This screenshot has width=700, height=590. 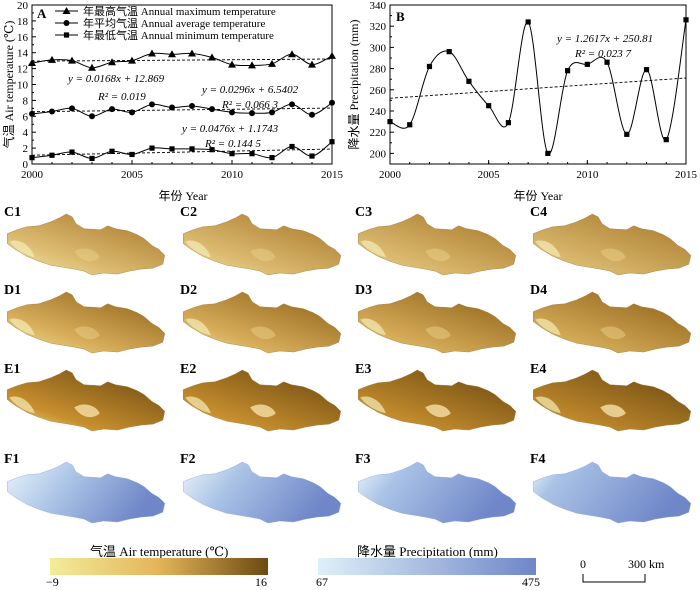 I want to click on x-tick-label-a: 2005, so click(x=132, y=175).